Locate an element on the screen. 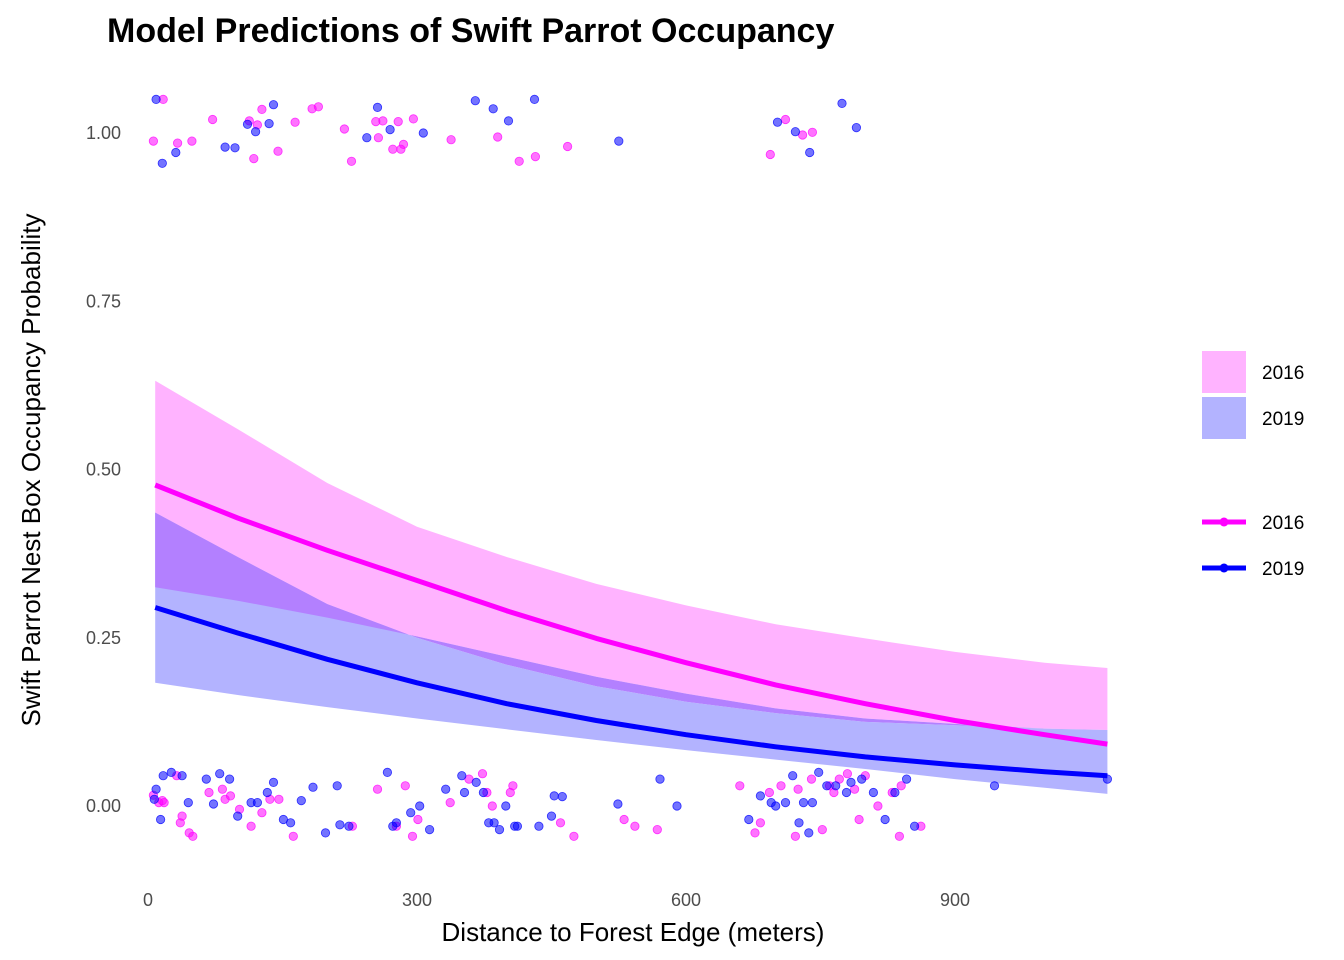  x-tick-label: 0 is located at coordinates (148, 900).